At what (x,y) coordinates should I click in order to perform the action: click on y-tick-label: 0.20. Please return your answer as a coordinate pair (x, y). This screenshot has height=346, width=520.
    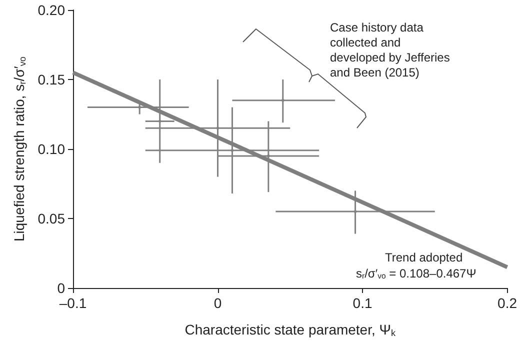
    Looking at the image, I should click on (52, 10).